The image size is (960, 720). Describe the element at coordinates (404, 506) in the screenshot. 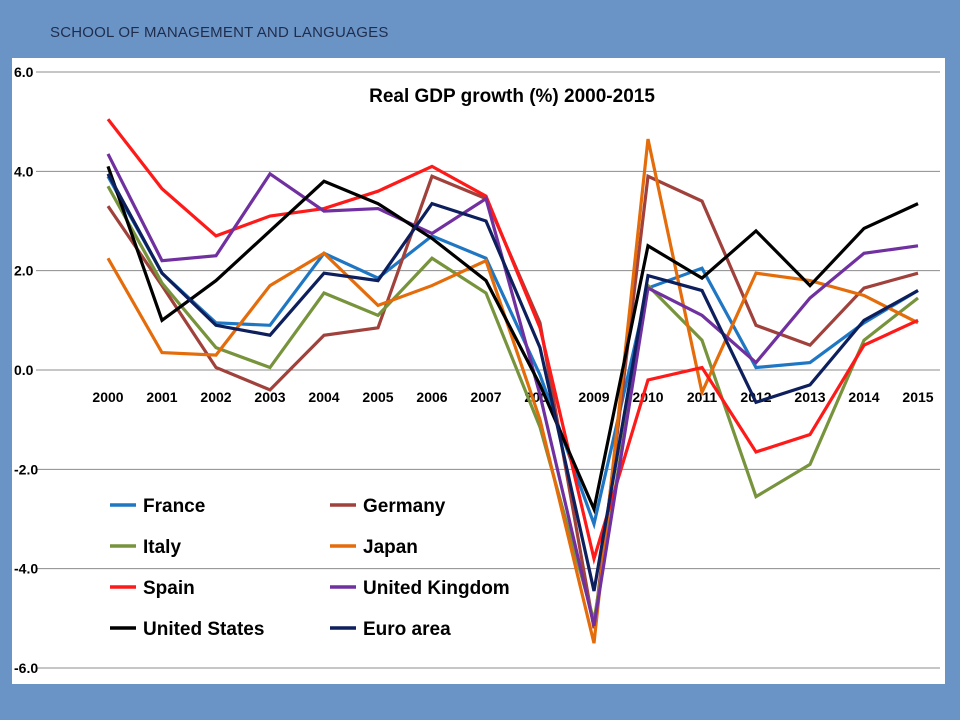

I see `legend-label: Germany` at that location.